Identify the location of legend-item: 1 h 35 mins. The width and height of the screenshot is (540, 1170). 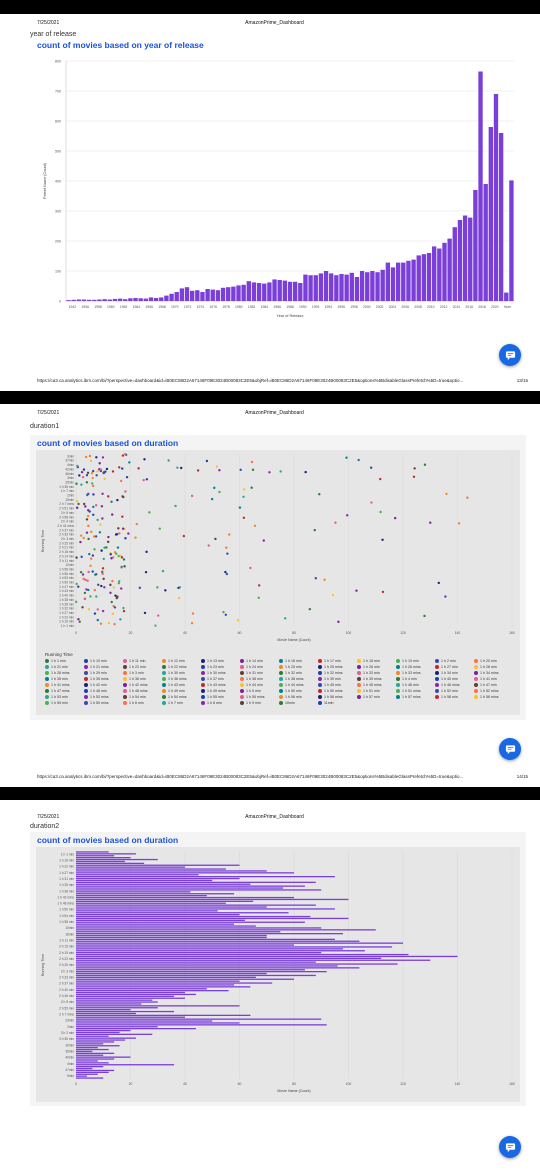
(102, 679).